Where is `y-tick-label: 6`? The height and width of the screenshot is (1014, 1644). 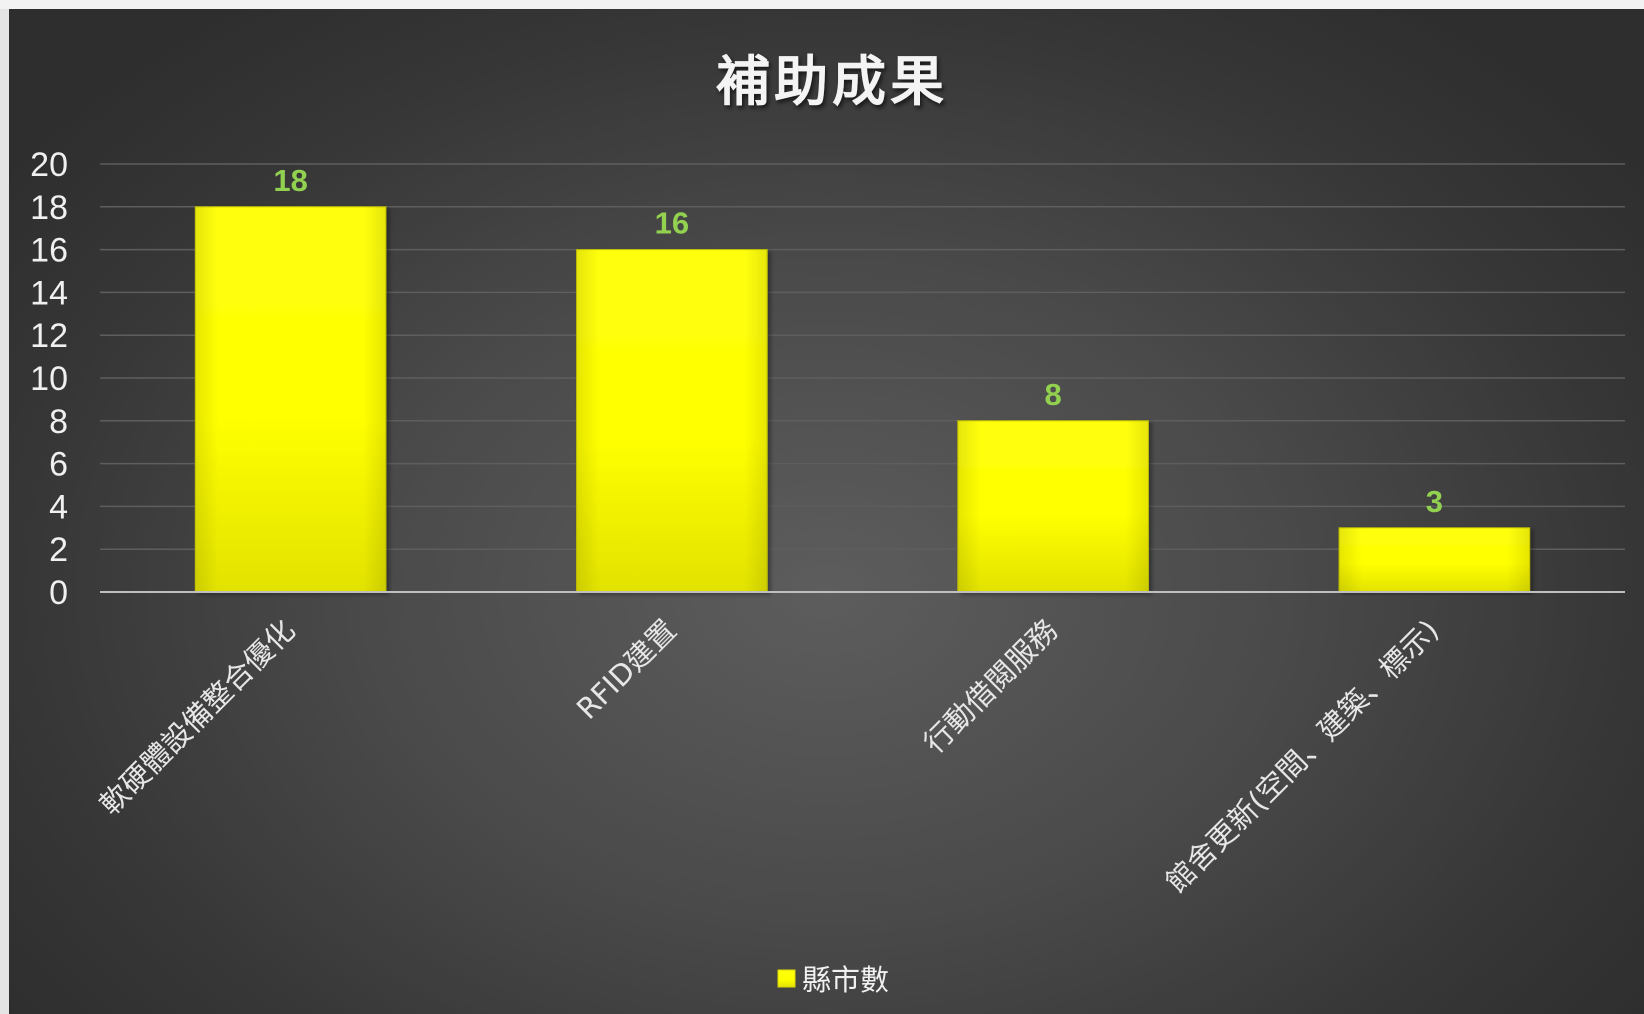 y-tick-label: 6 is located at coordinates (58, 465).